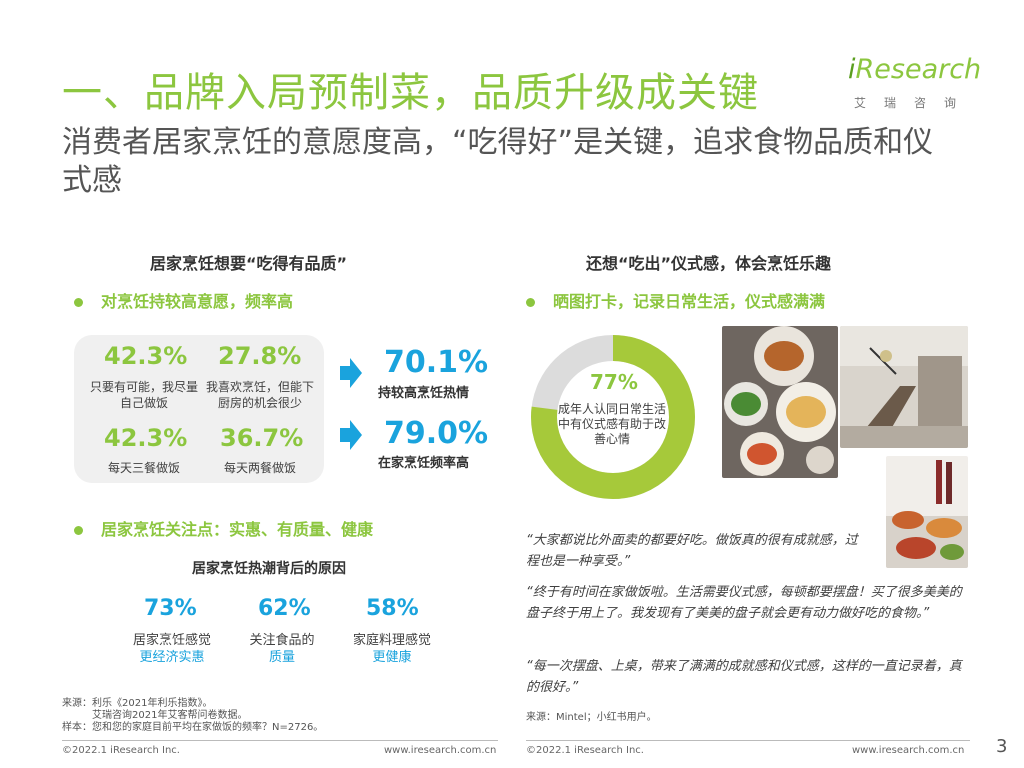  I want to click on right-section-title: 还想“吃出”仪式感，体会烹饪乐趣, so click(709, 263).